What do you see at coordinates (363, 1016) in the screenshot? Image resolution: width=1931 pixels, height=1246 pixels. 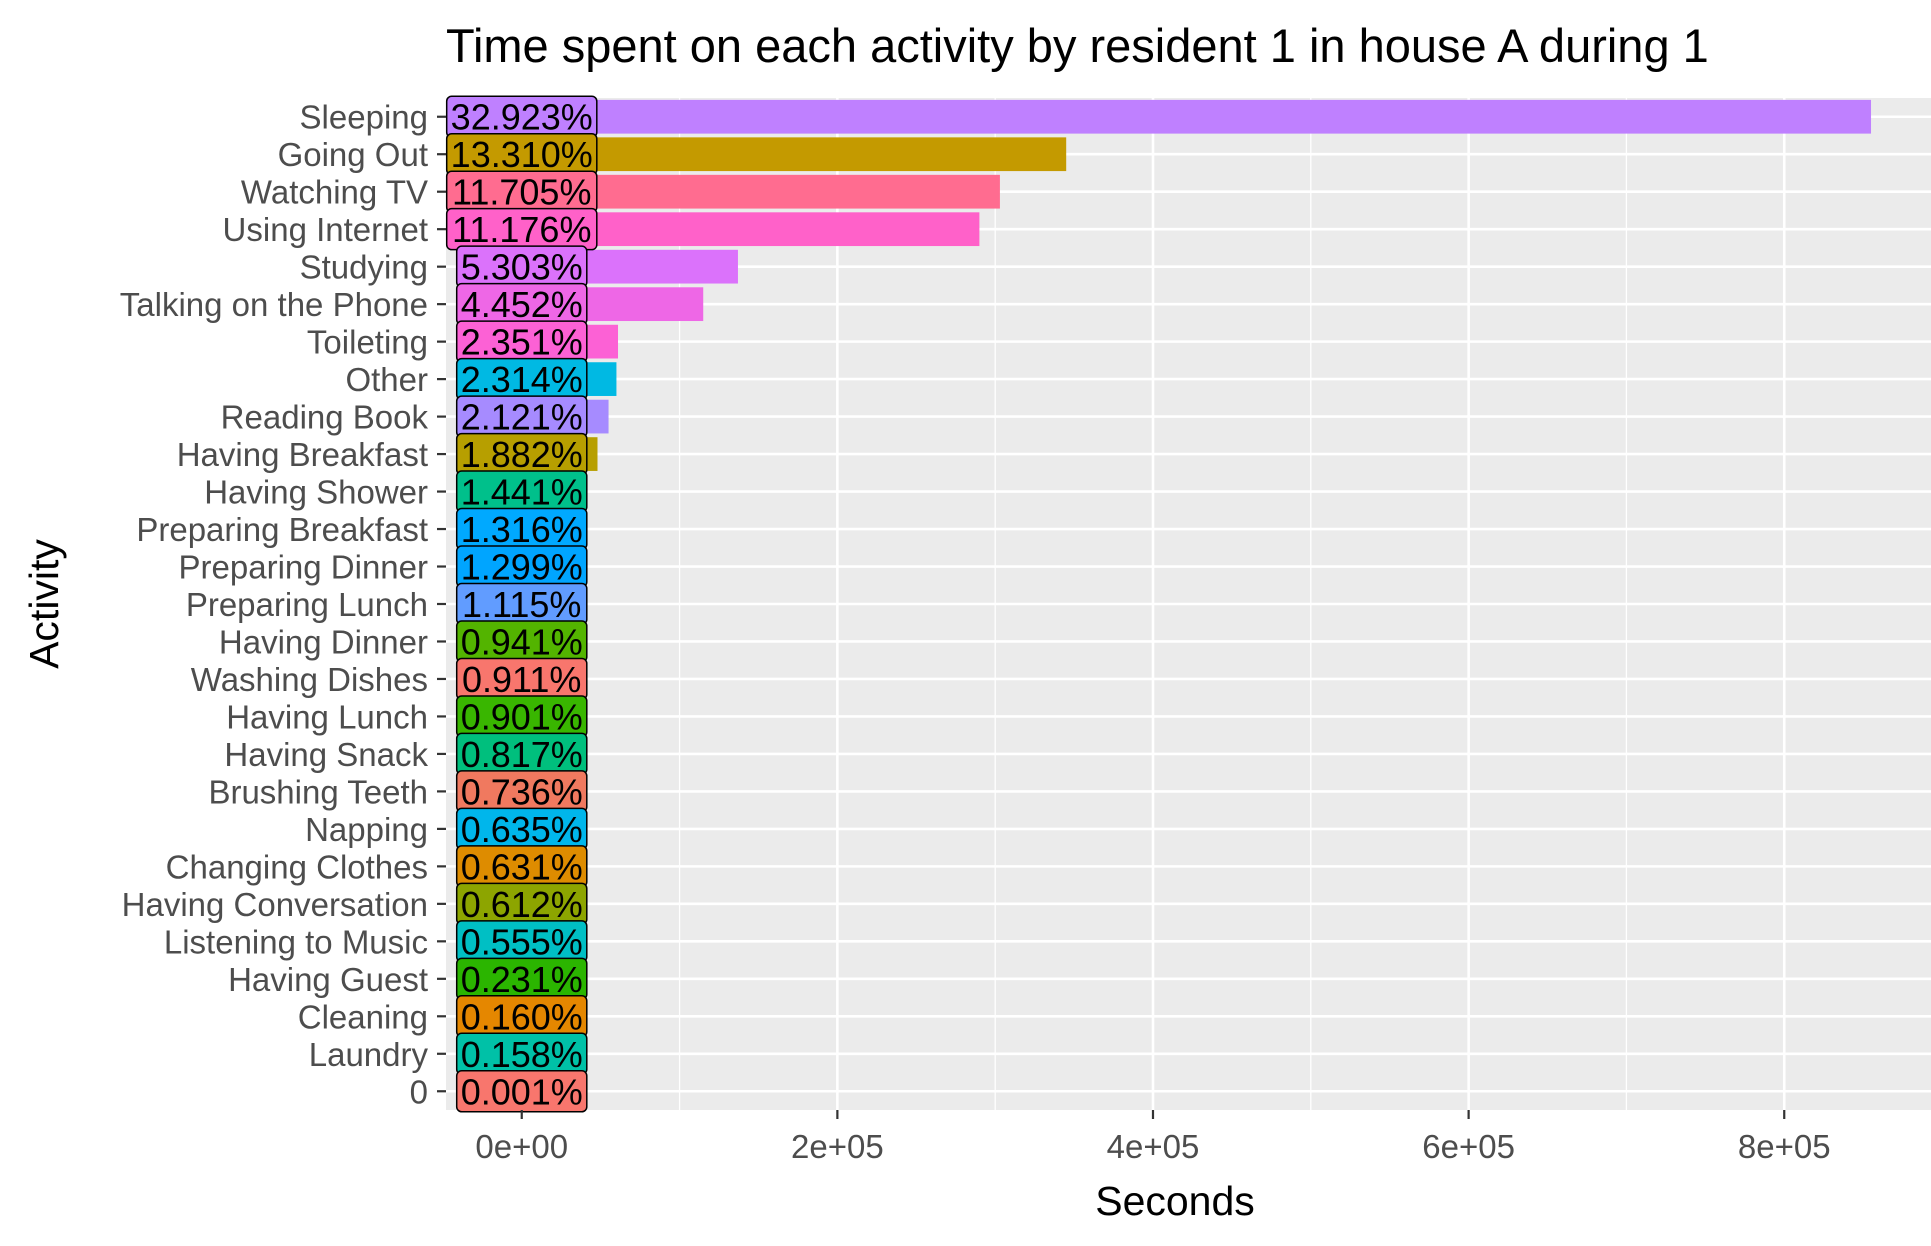 I see `y-tick-label: Cleaning` at bounding box center [363, 1016].